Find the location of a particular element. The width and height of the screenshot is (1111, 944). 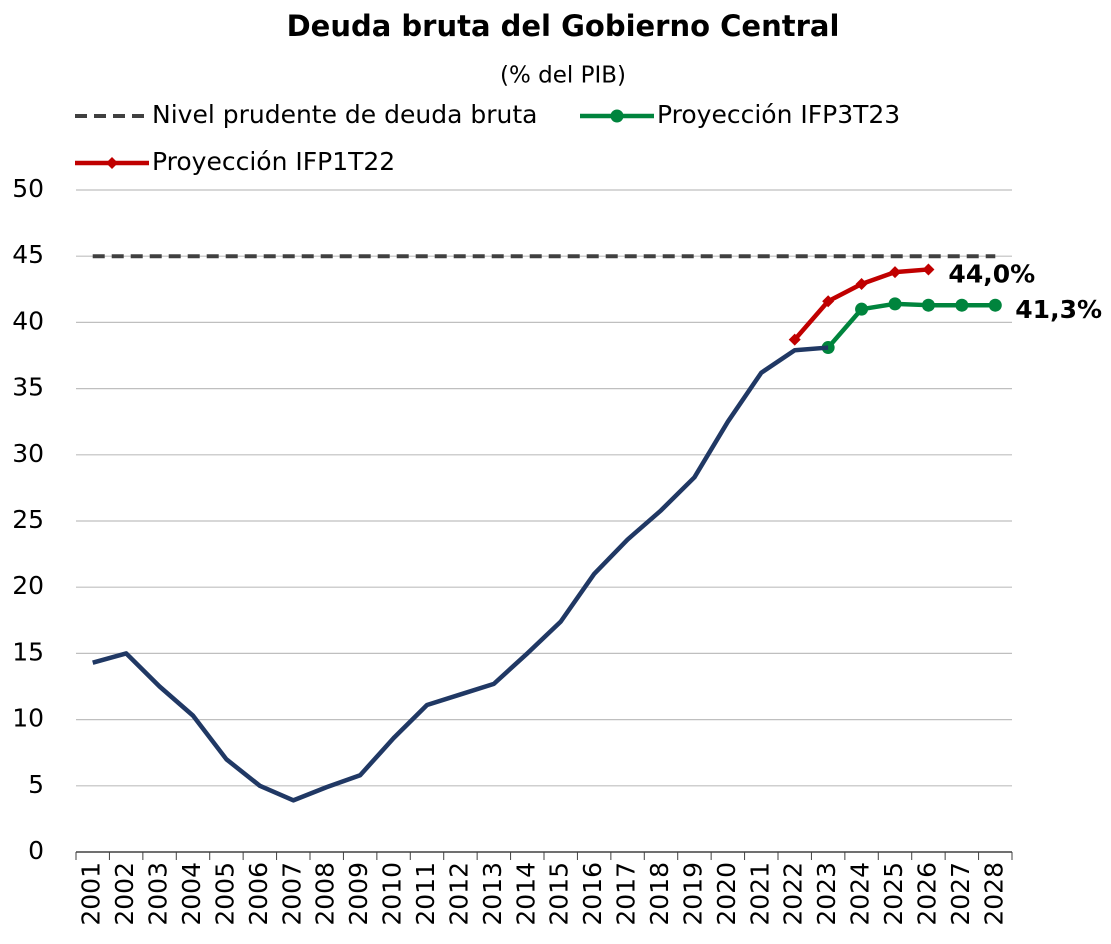

y-tick-label: 40 is located at coordinates (28, 320).